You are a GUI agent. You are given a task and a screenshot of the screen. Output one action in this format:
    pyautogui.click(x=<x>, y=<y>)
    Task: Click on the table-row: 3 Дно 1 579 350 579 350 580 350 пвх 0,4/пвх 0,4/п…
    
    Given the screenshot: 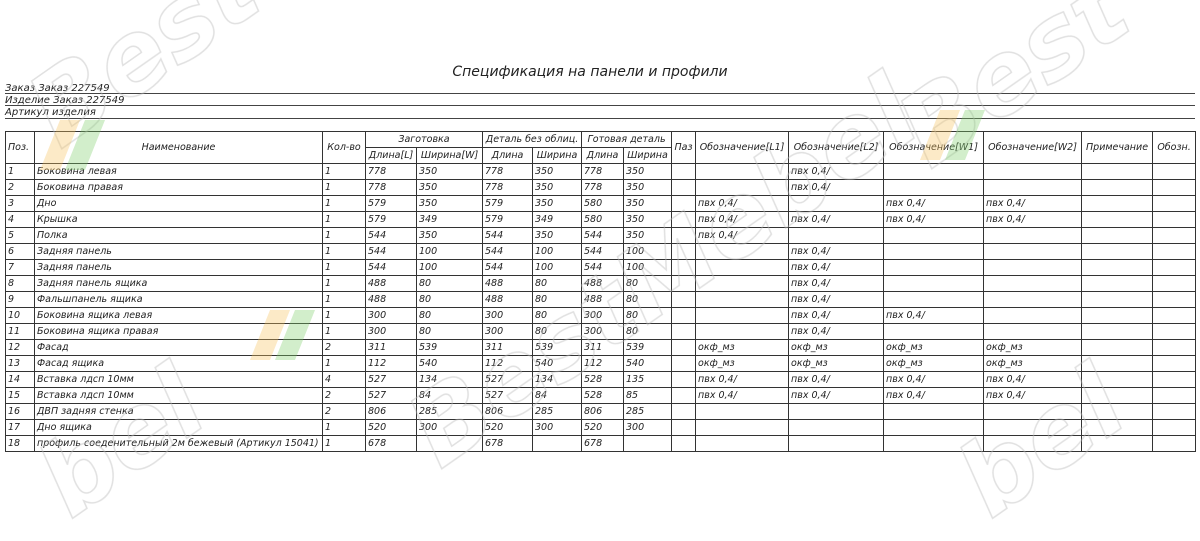 What is the action you would take?
    pyautogui.click(x=601, y=203)
    